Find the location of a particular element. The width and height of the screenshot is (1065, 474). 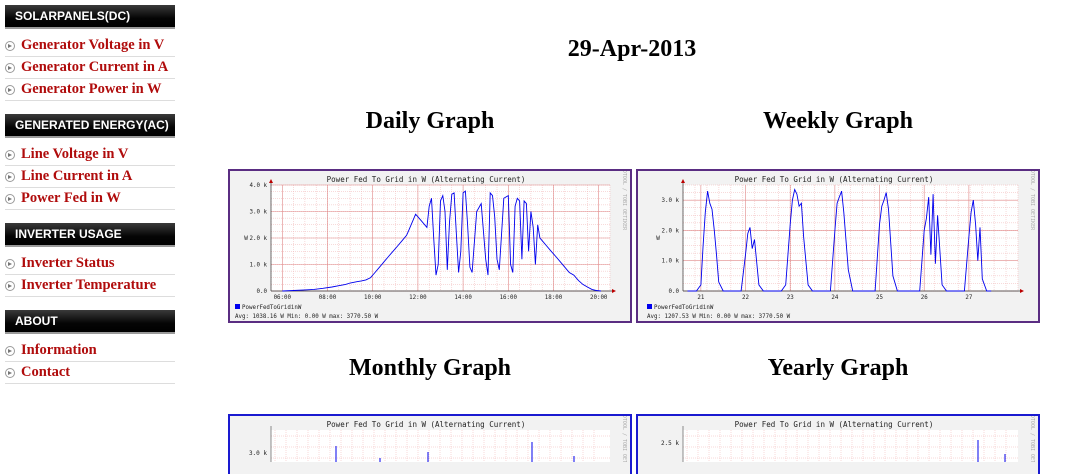

x-tick-label: 06:00 is located at coordinates (283, 298).